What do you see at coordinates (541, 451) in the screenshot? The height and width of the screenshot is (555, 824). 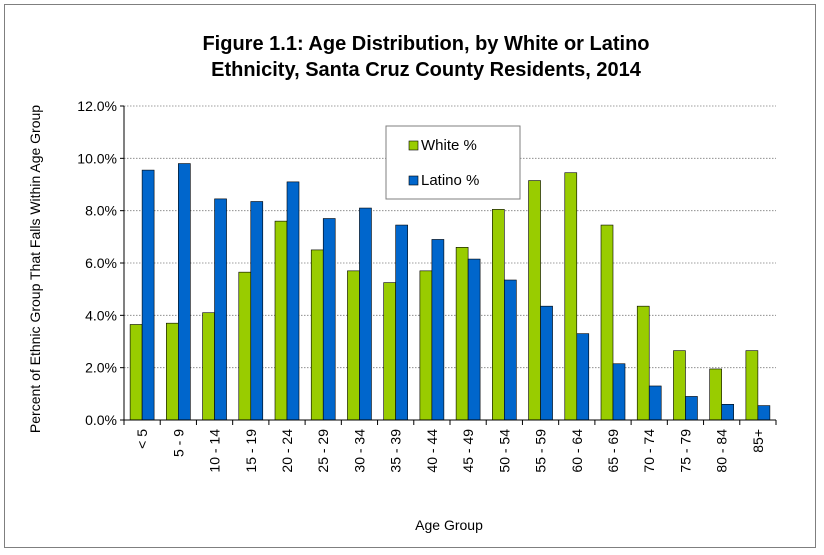 I see `x-tick-label: 55 - 59` at bounding box center [541, 451].